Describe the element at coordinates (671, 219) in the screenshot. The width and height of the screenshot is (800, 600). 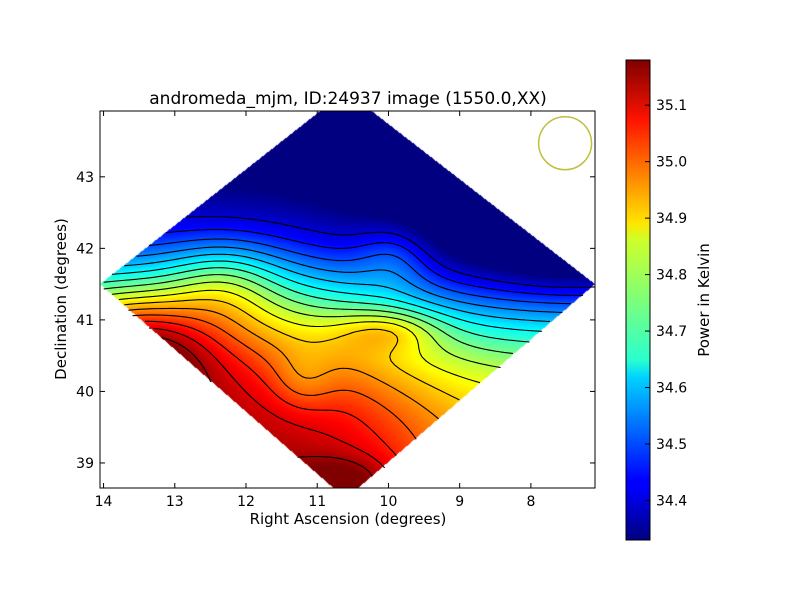
I see `colorbar-tick-label: 34.9` at that location.